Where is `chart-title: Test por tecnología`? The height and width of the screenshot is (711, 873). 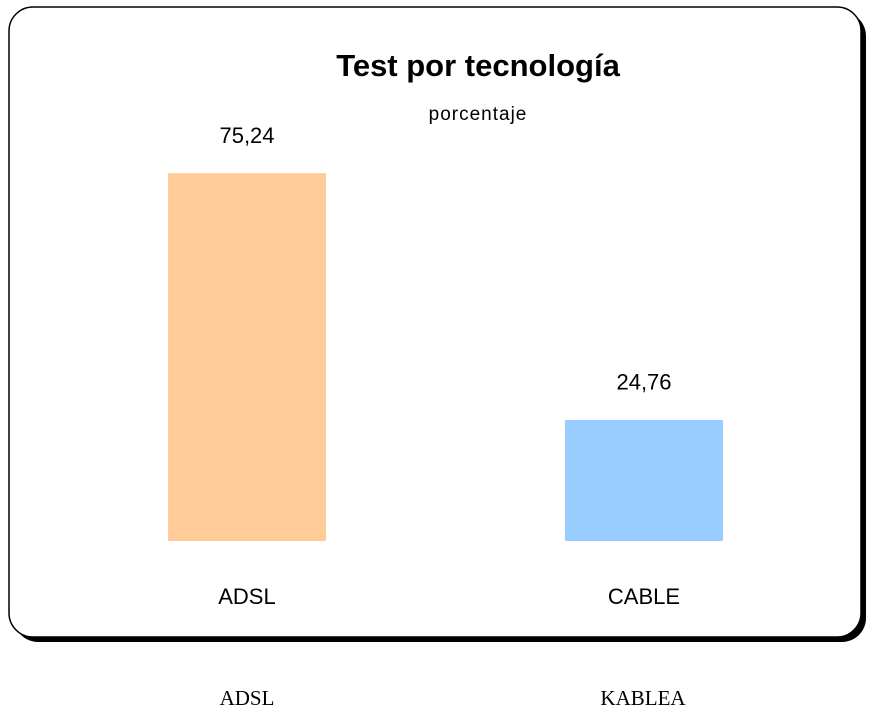
chart-title: Test por tecnología is located at coordinates (478, 65).